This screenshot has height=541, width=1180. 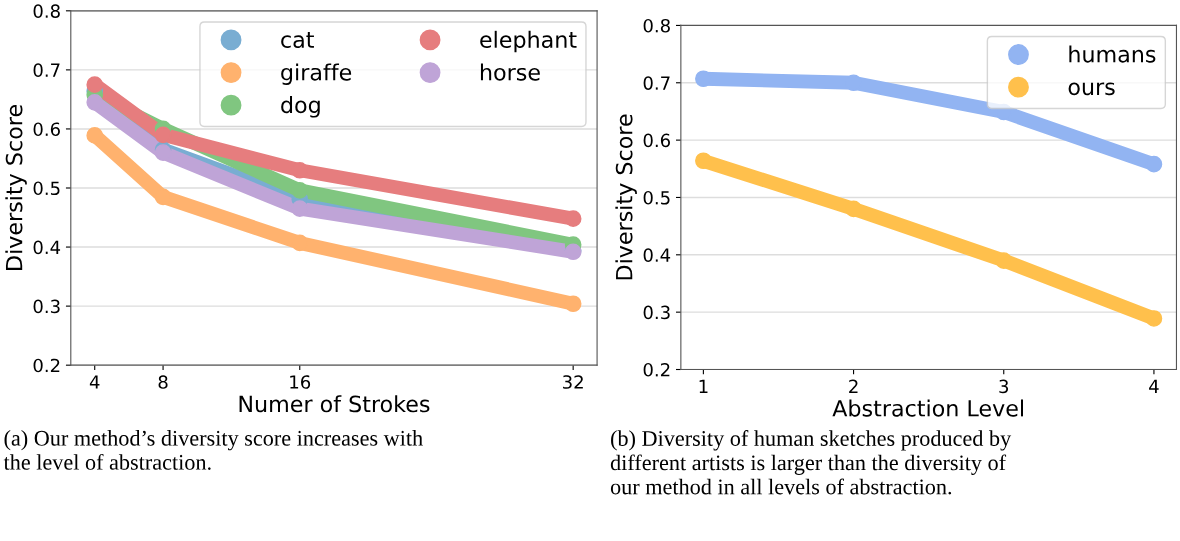 What do you see at coordinates (300, 382) in the screenshot?
I see `x-tick-label: 16` at bounding box center [300, 382].